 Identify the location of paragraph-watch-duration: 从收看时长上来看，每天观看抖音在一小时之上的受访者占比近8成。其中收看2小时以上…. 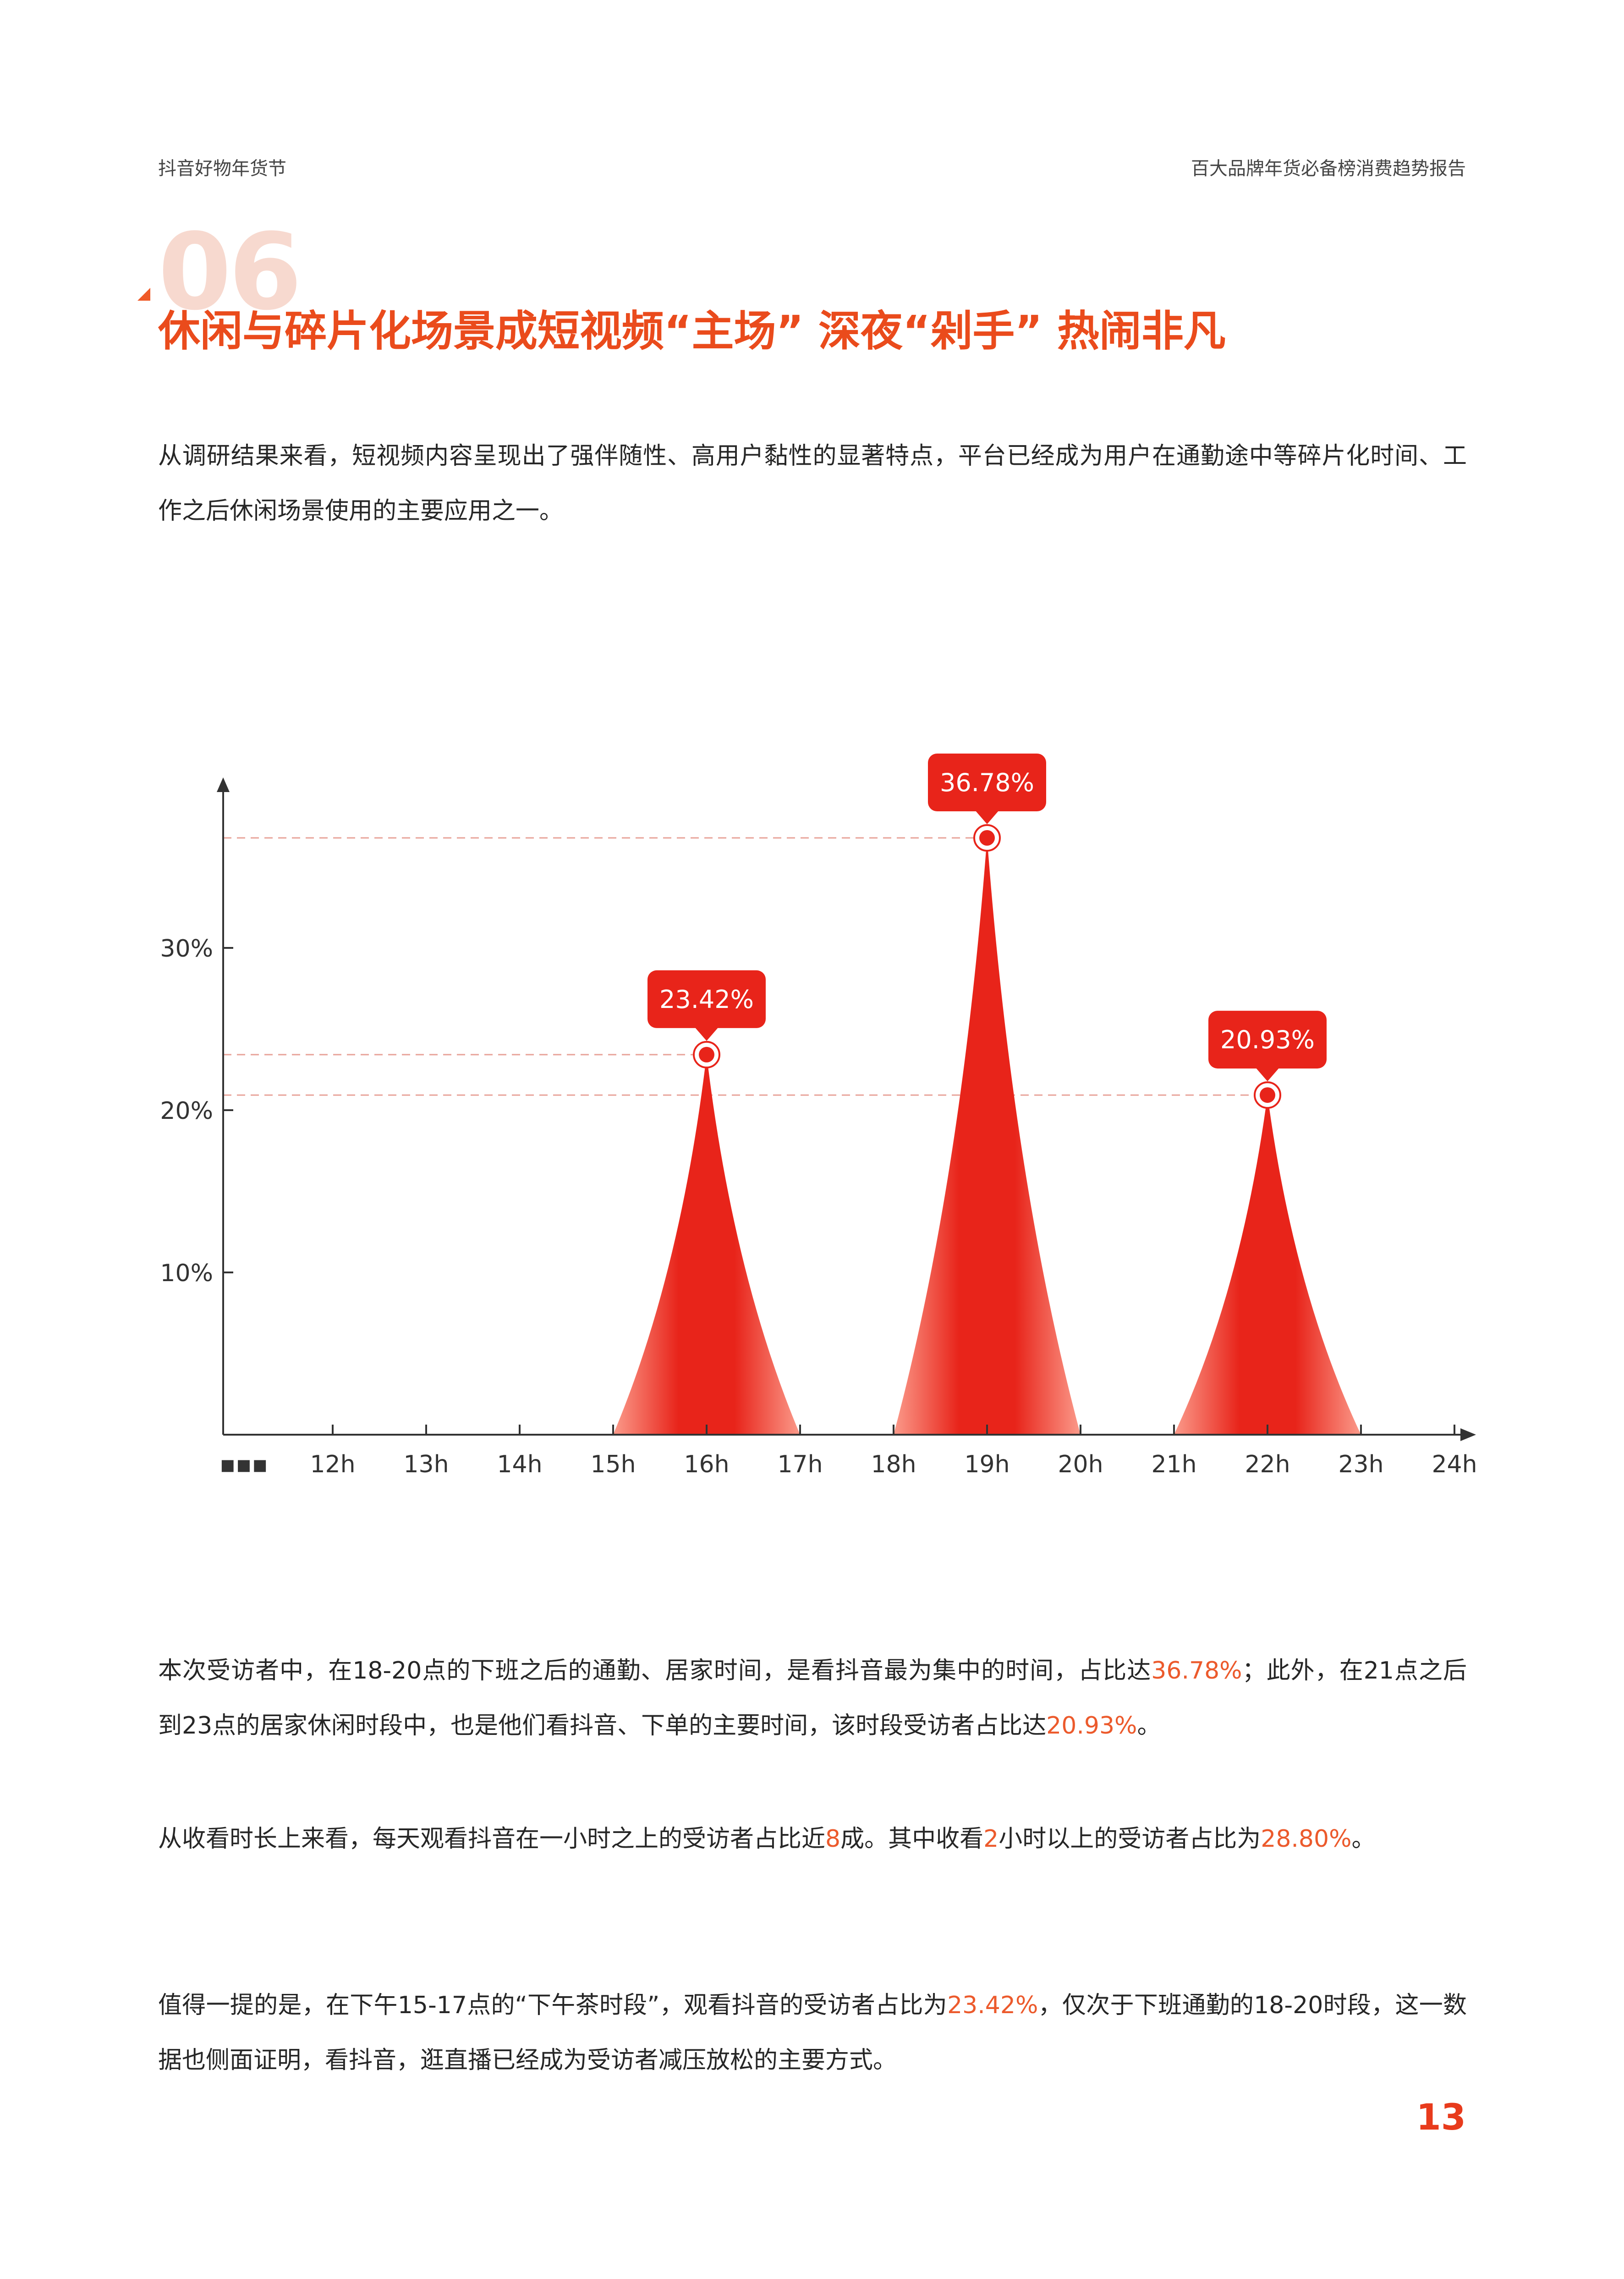
(812, 1838).